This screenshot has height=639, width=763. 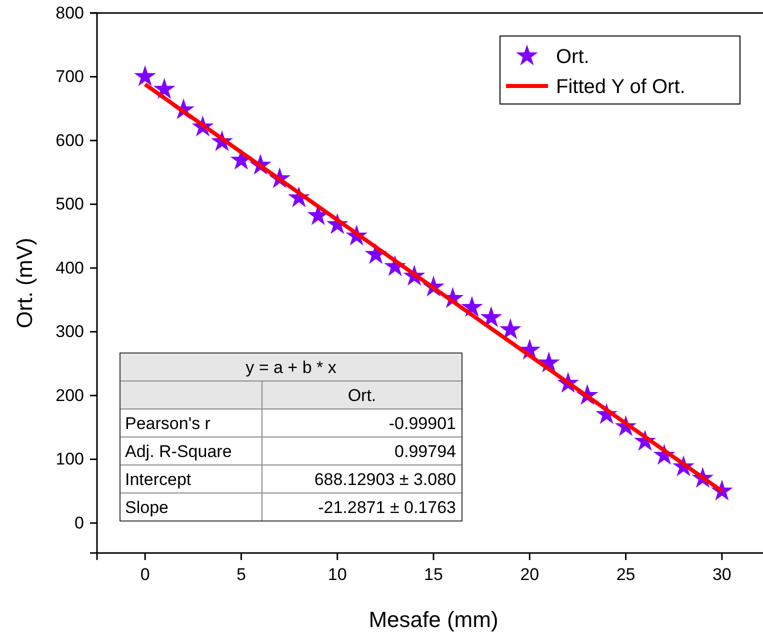 What do you see at coordinates (433, 574) in the screenshot?
I see `x-tick-label: 15` at bounding box center [433, 574].